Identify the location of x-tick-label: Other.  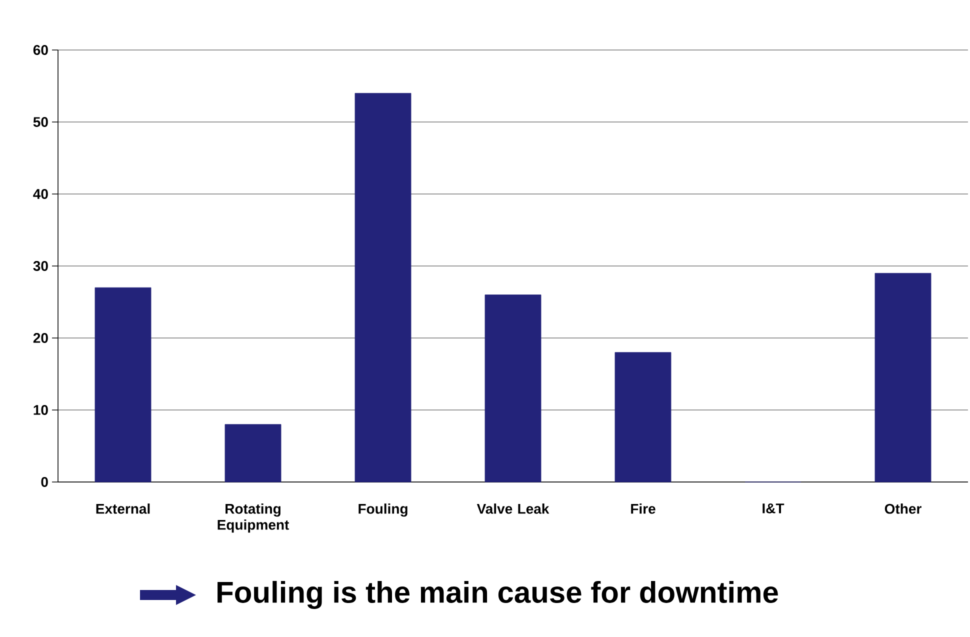
(903, 509).